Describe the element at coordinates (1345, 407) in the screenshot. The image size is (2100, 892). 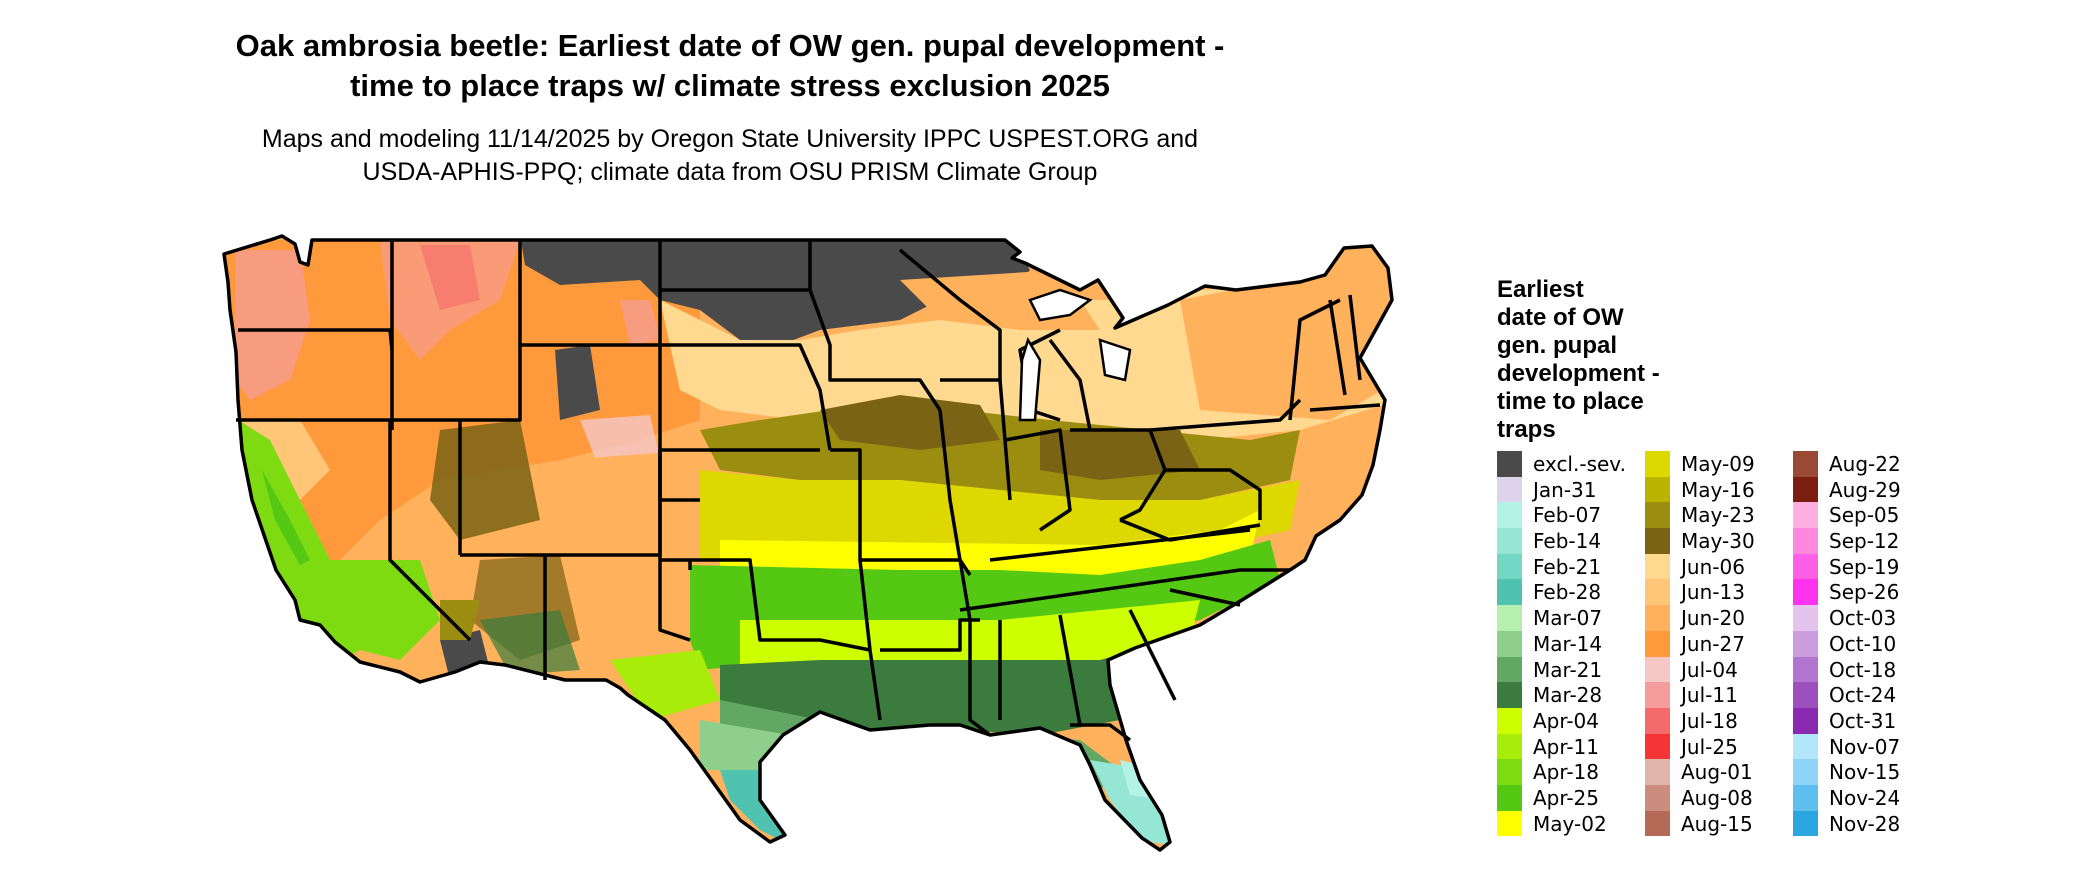
I see `border-ma-ct` at that location.